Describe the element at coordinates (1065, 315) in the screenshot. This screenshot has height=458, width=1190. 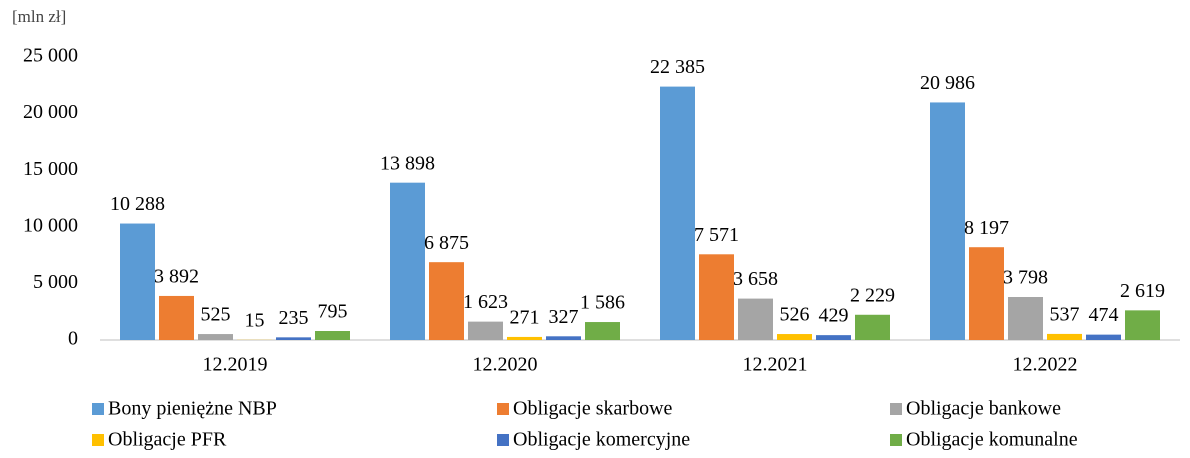
I see `data-label: 537` at that location.